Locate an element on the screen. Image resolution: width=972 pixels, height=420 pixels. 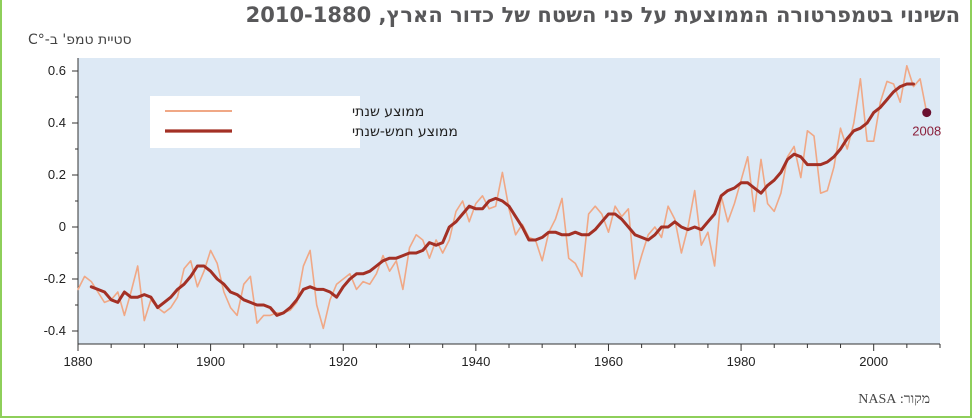
source-note: מקור: NASA is located at coordinates (894, 399).